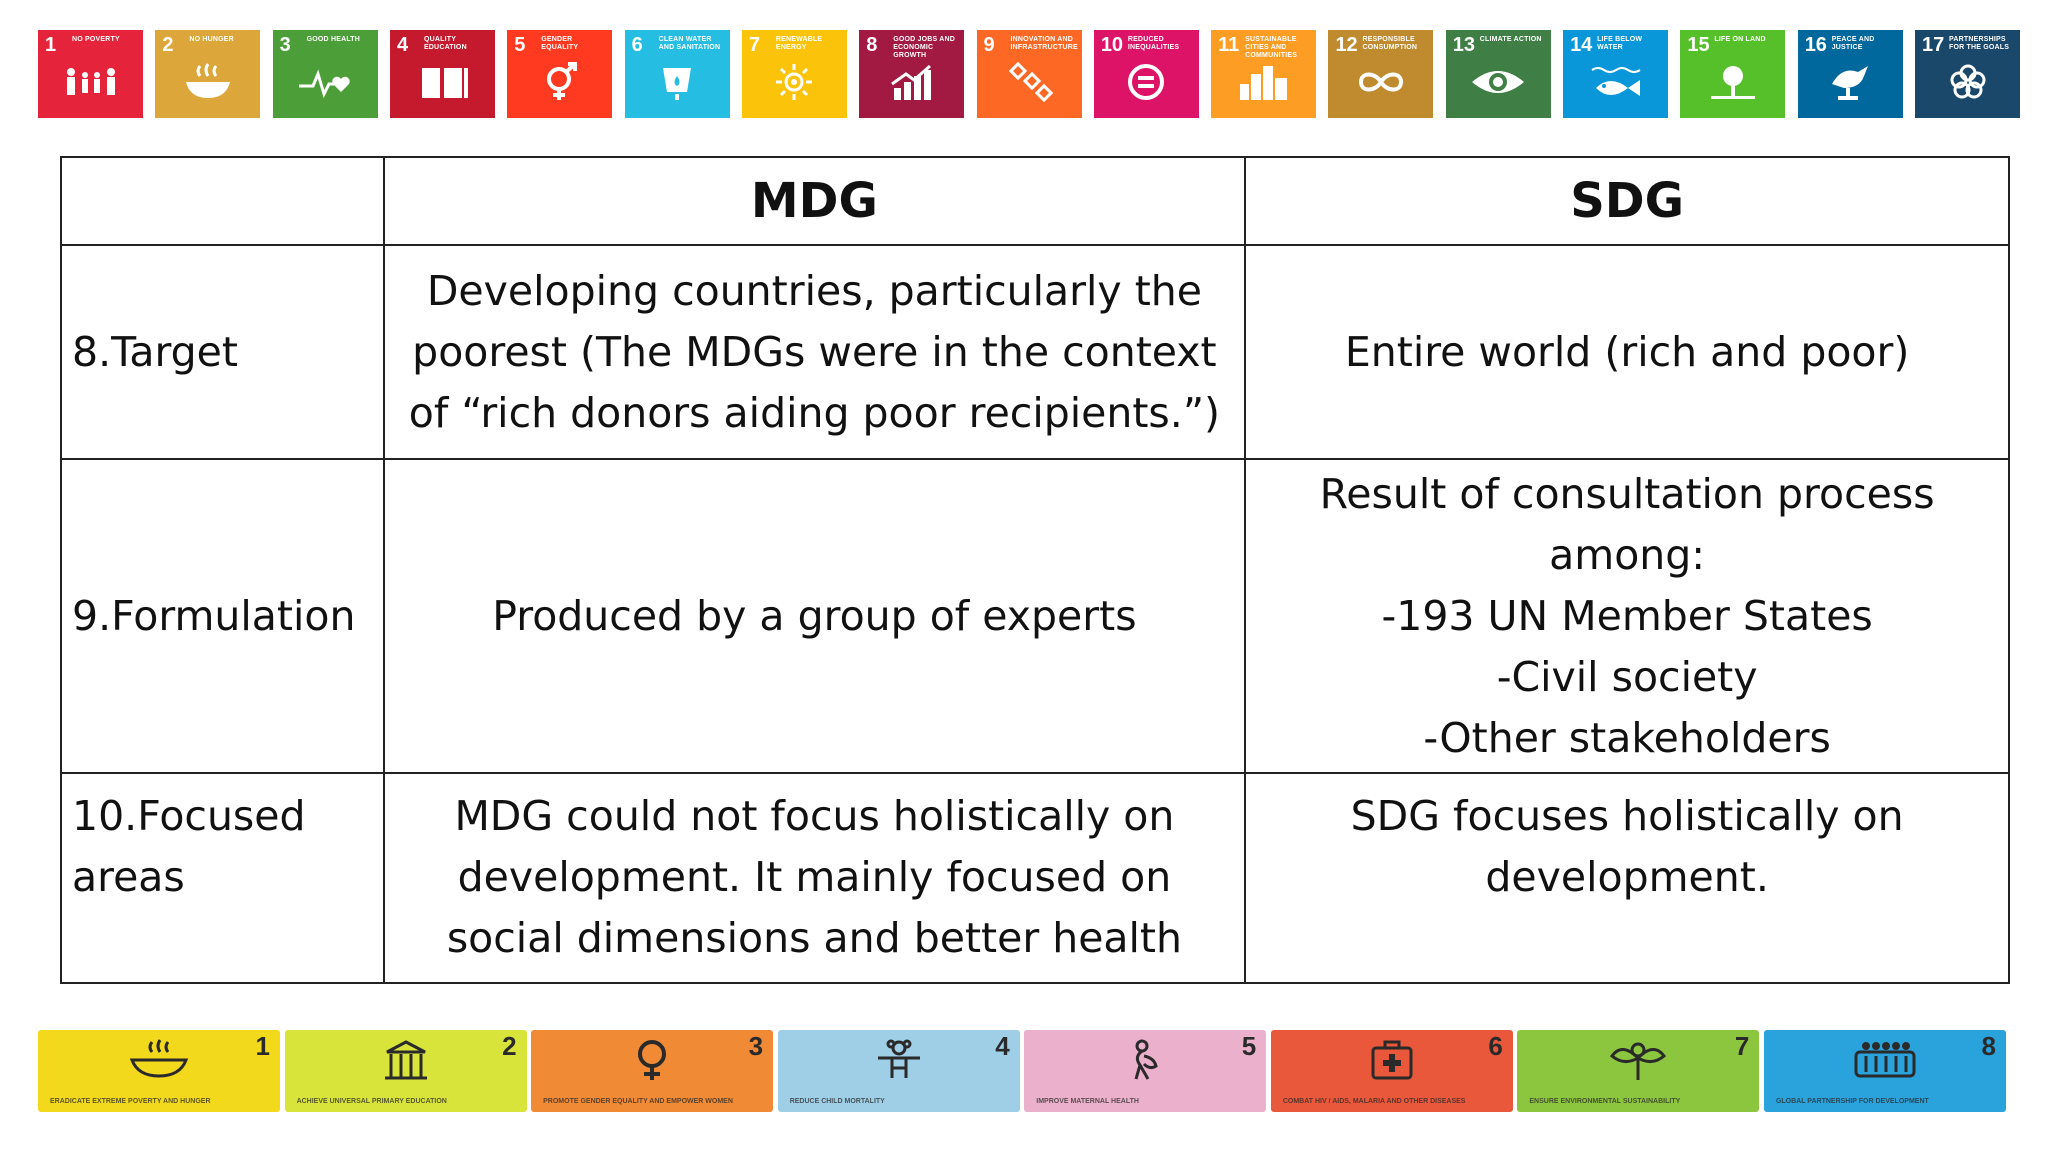 The height and width of the screenshot is (1152, 2048). What do you see at coordinates (561, 81) in the screenshot?
I see `gender-icon` at bounding box center [561, 81].